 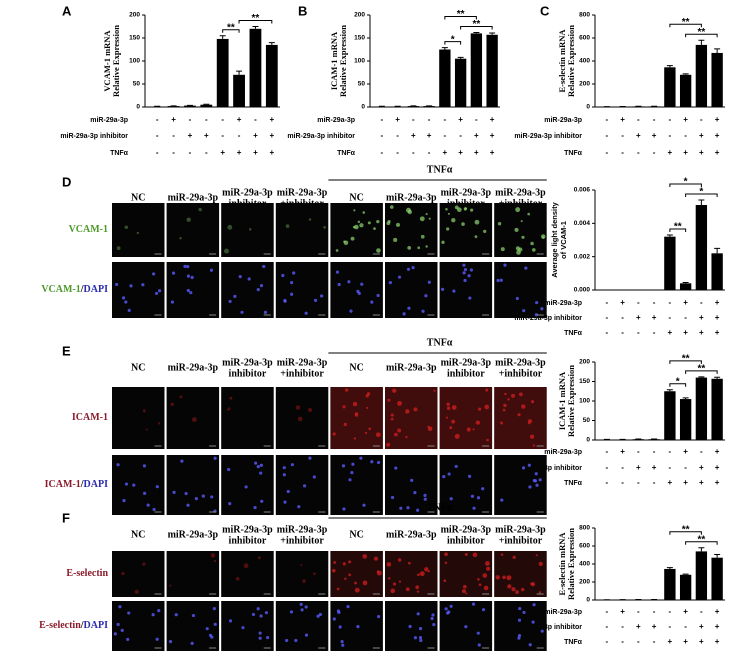 What do you see at coordinates (582, 190) in the screenshot?
I see `y-tick-label: 0.006` at bounding box center [582, 190].